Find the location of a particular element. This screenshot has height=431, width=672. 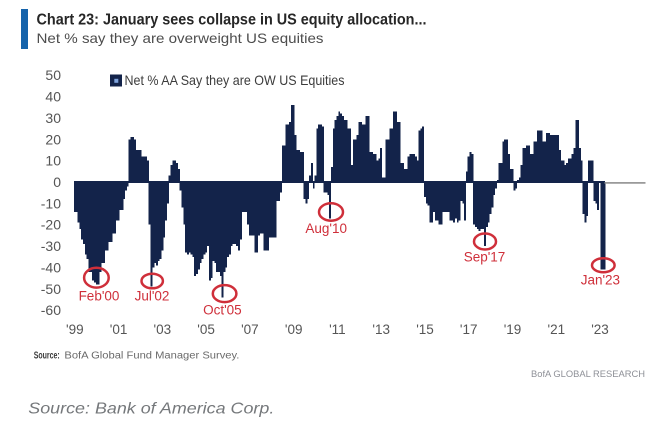

svg-text: 30 is located at coordinates (53, 118).